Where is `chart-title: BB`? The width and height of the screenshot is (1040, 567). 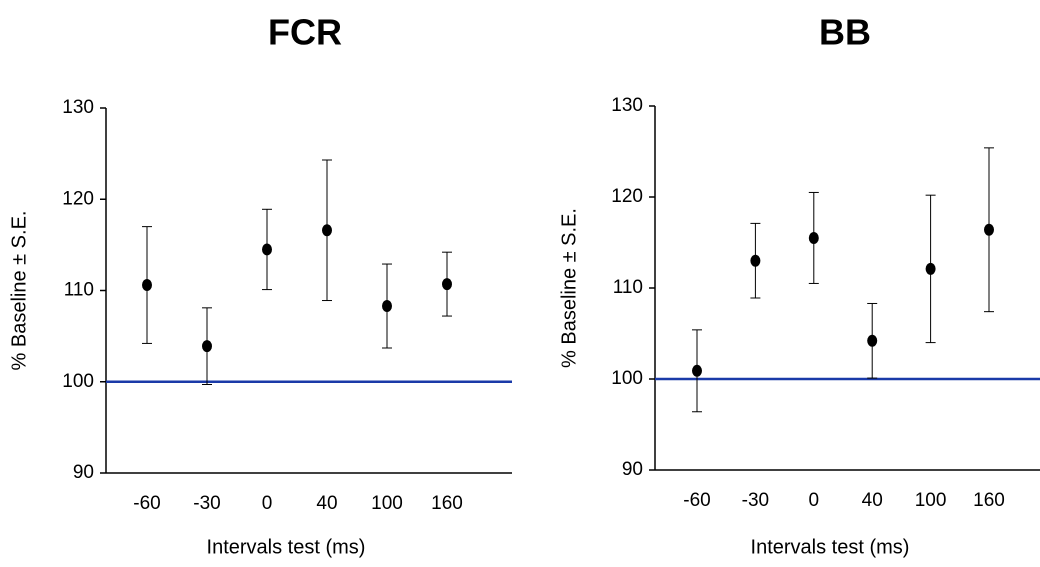 chart-title: BB is located at coordinates (845, 32).